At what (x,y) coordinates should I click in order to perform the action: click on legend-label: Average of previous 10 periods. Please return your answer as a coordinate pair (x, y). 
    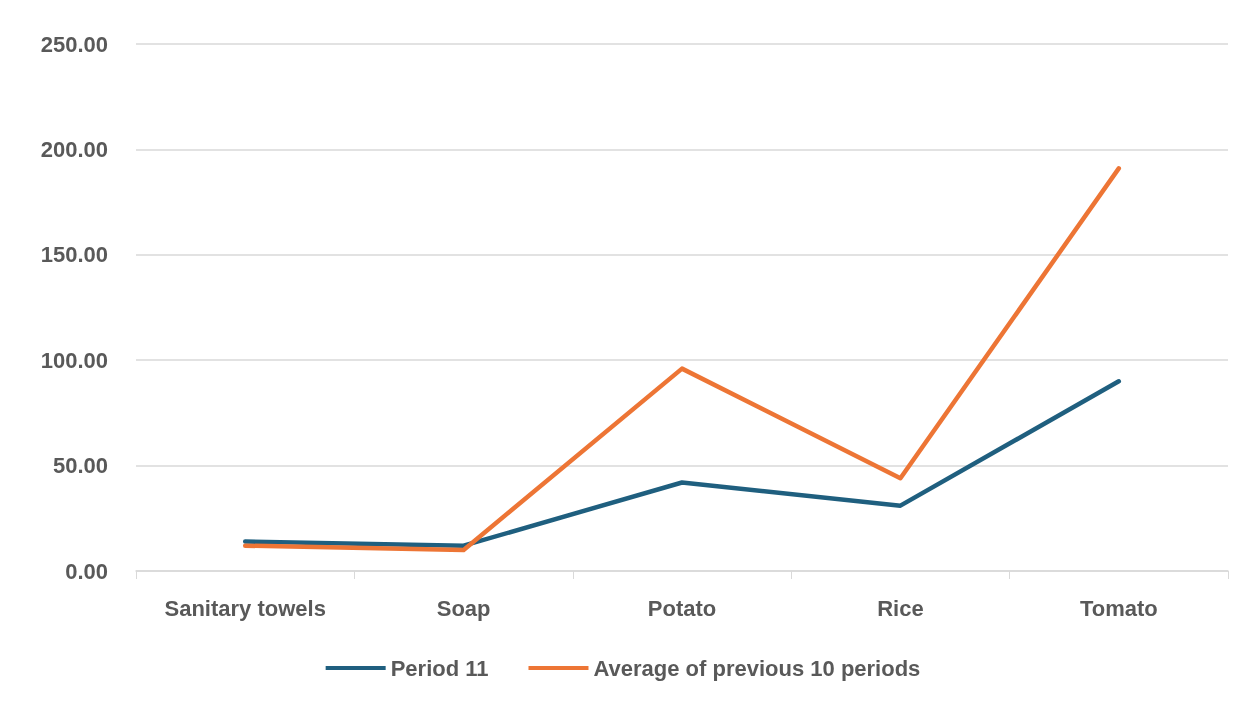
    Looking at the image, I should click on (757, 668).